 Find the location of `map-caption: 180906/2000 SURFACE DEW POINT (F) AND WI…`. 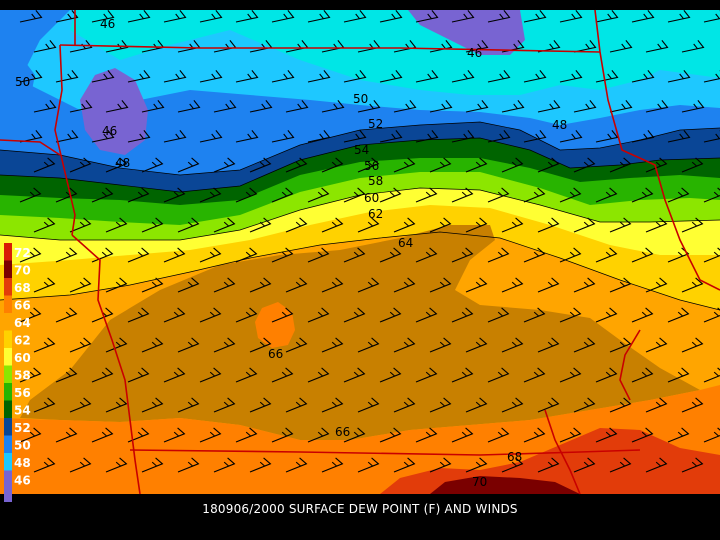

map-caption: 180906/2000 SURFACE DEW POINT (F) AND WI… is located at coordinates (360, 509).